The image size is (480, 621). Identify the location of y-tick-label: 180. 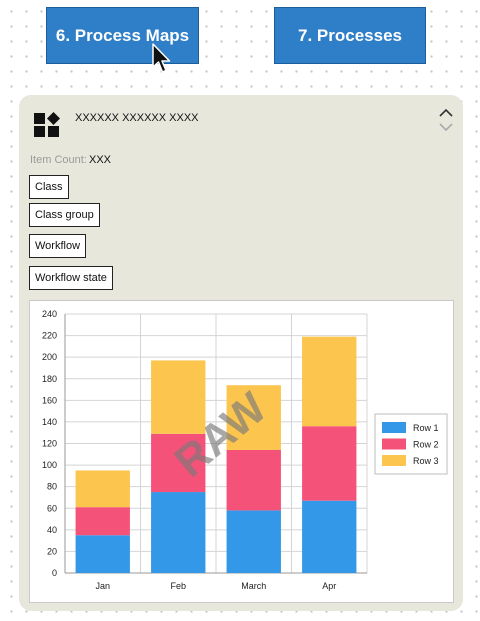
(49, 379).